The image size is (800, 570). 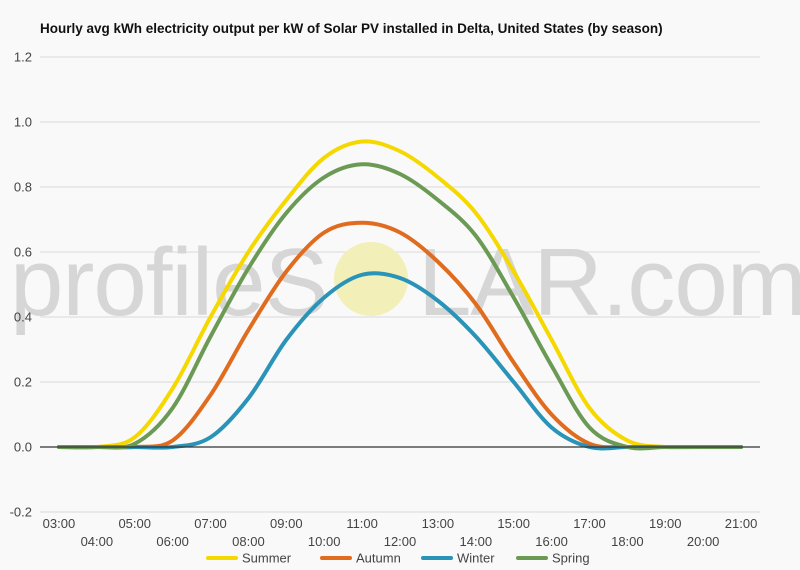 What do you see at coordinates (23, 57) in the screenshot?
I see `y-tick-label: 1.2` at bounding box center [23, 57].